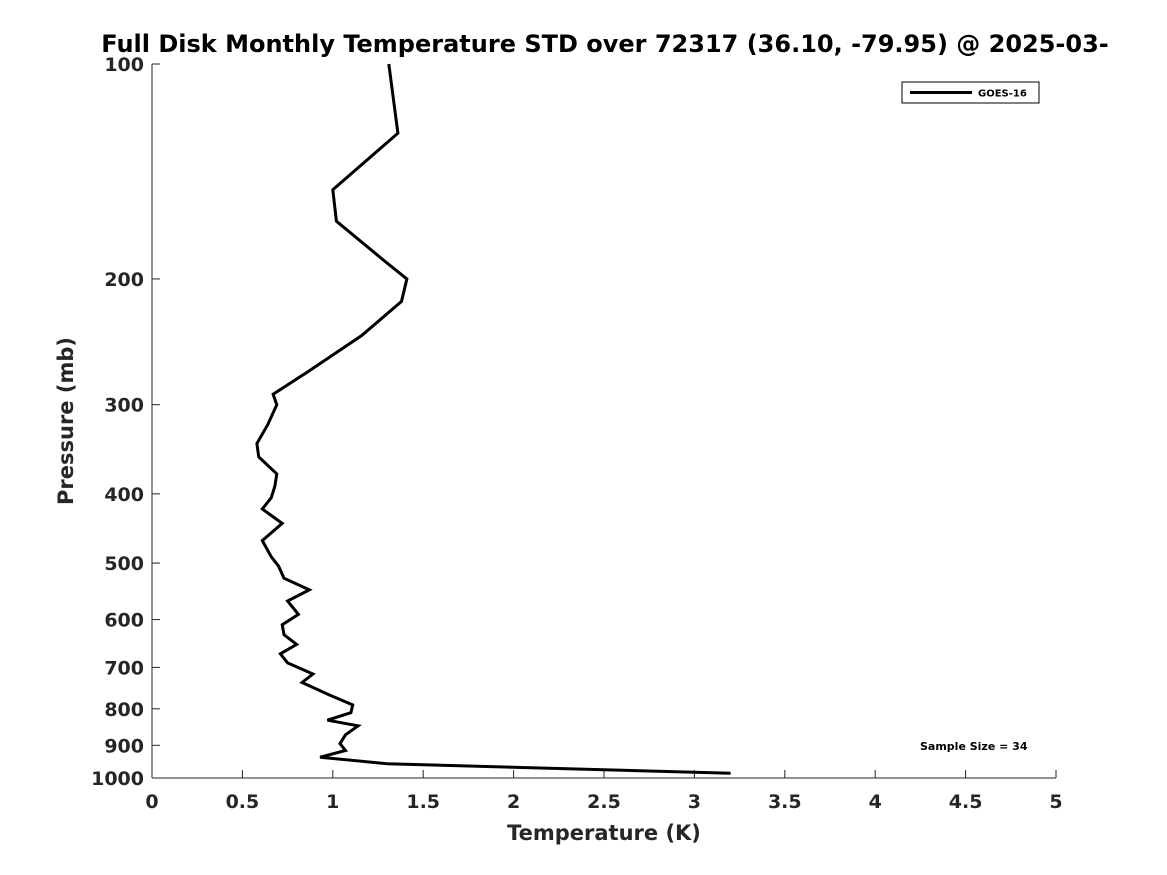  I want to click on x-tick-label: 2.5, so click(604, 802).